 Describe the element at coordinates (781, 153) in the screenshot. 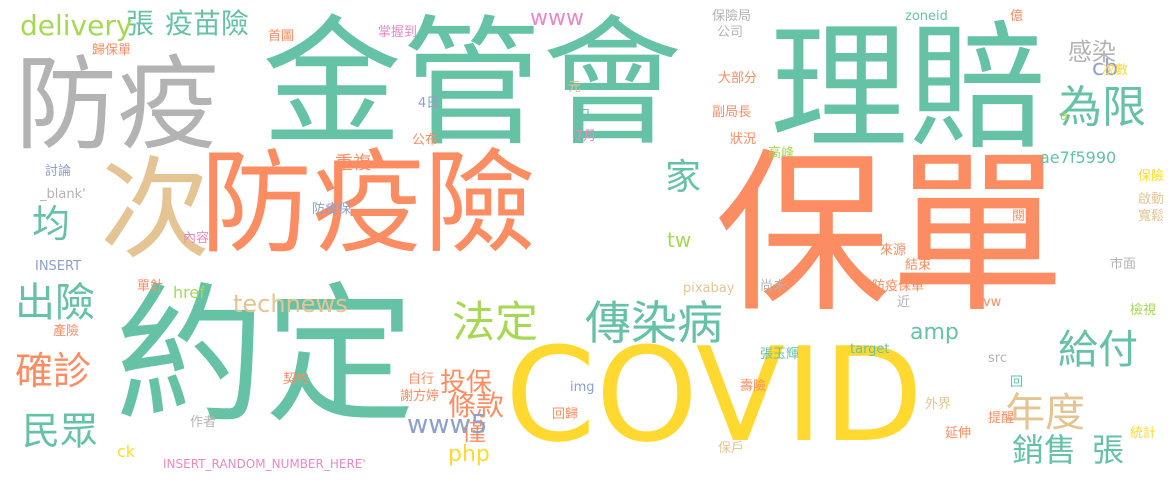

I see `word: 高峰` at that location.